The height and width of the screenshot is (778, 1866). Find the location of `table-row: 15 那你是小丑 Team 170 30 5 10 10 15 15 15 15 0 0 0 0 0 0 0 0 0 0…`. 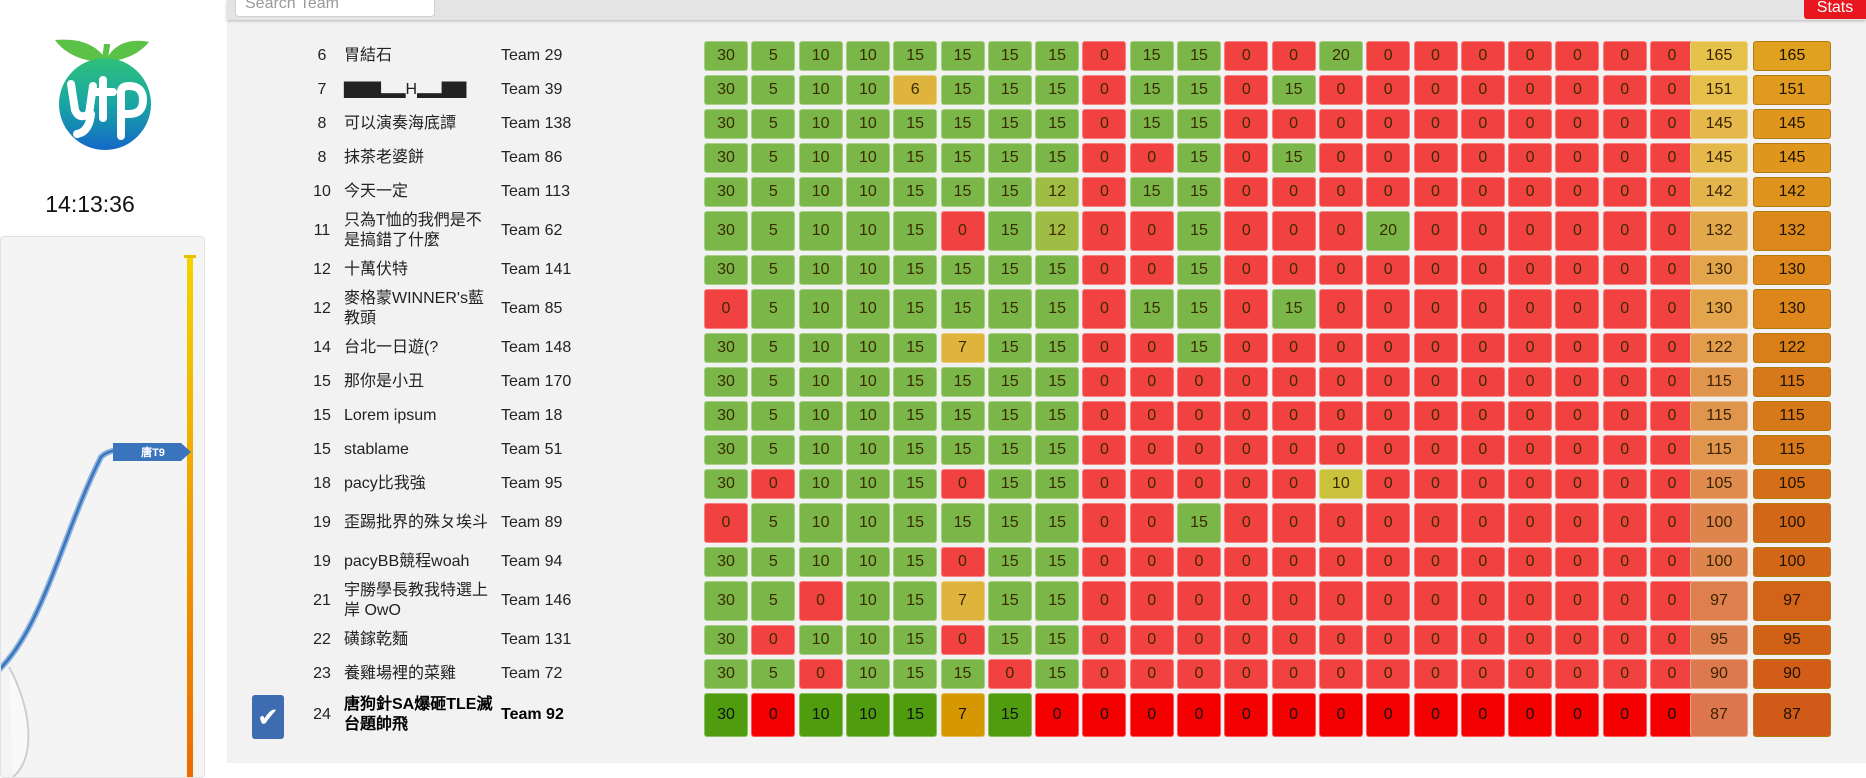

table-row: 15 那你是小丑 Team 170 30 5 10 10 15 15 15 15 0 0 0 0 0 0 0 0 0 0… is located at coordinates (1046, 382).